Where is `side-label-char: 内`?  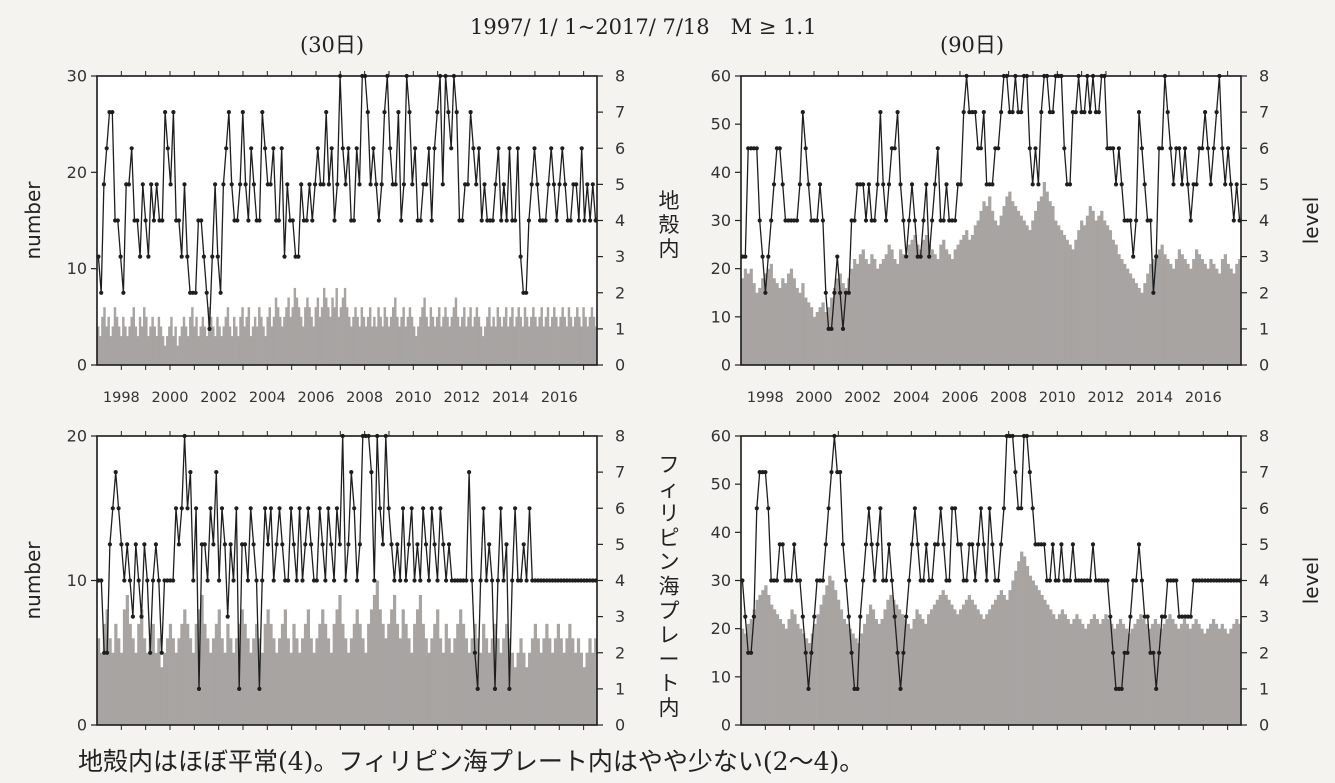
side-label-char: 内 is located at coordinates (669, 249).